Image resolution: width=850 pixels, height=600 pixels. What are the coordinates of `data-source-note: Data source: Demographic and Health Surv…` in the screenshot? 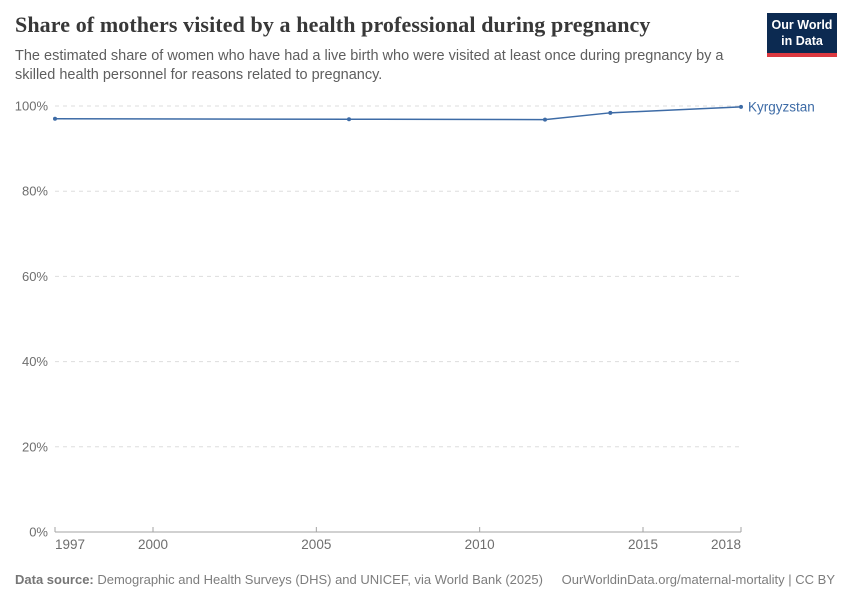 It's located at (279, 579).